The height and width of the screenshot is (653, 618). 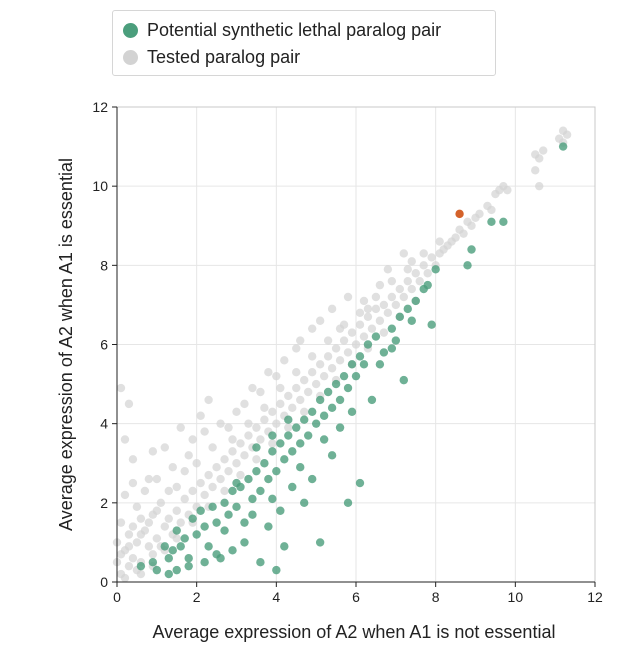 What do you see at coordinates (211, 57) in the screenshot?
I see `legend-item-tested: Tested paralog pair` at bounding box center [211, 57].